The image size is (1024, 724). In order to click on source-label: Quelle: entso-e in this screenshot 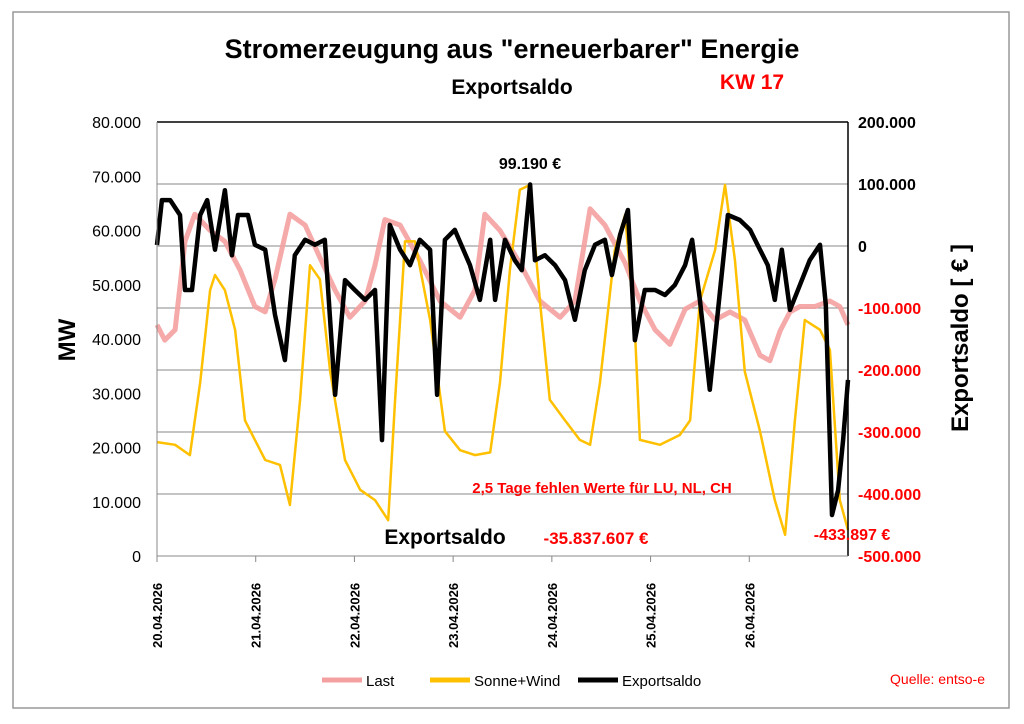, I will do `click(937, 679)`.